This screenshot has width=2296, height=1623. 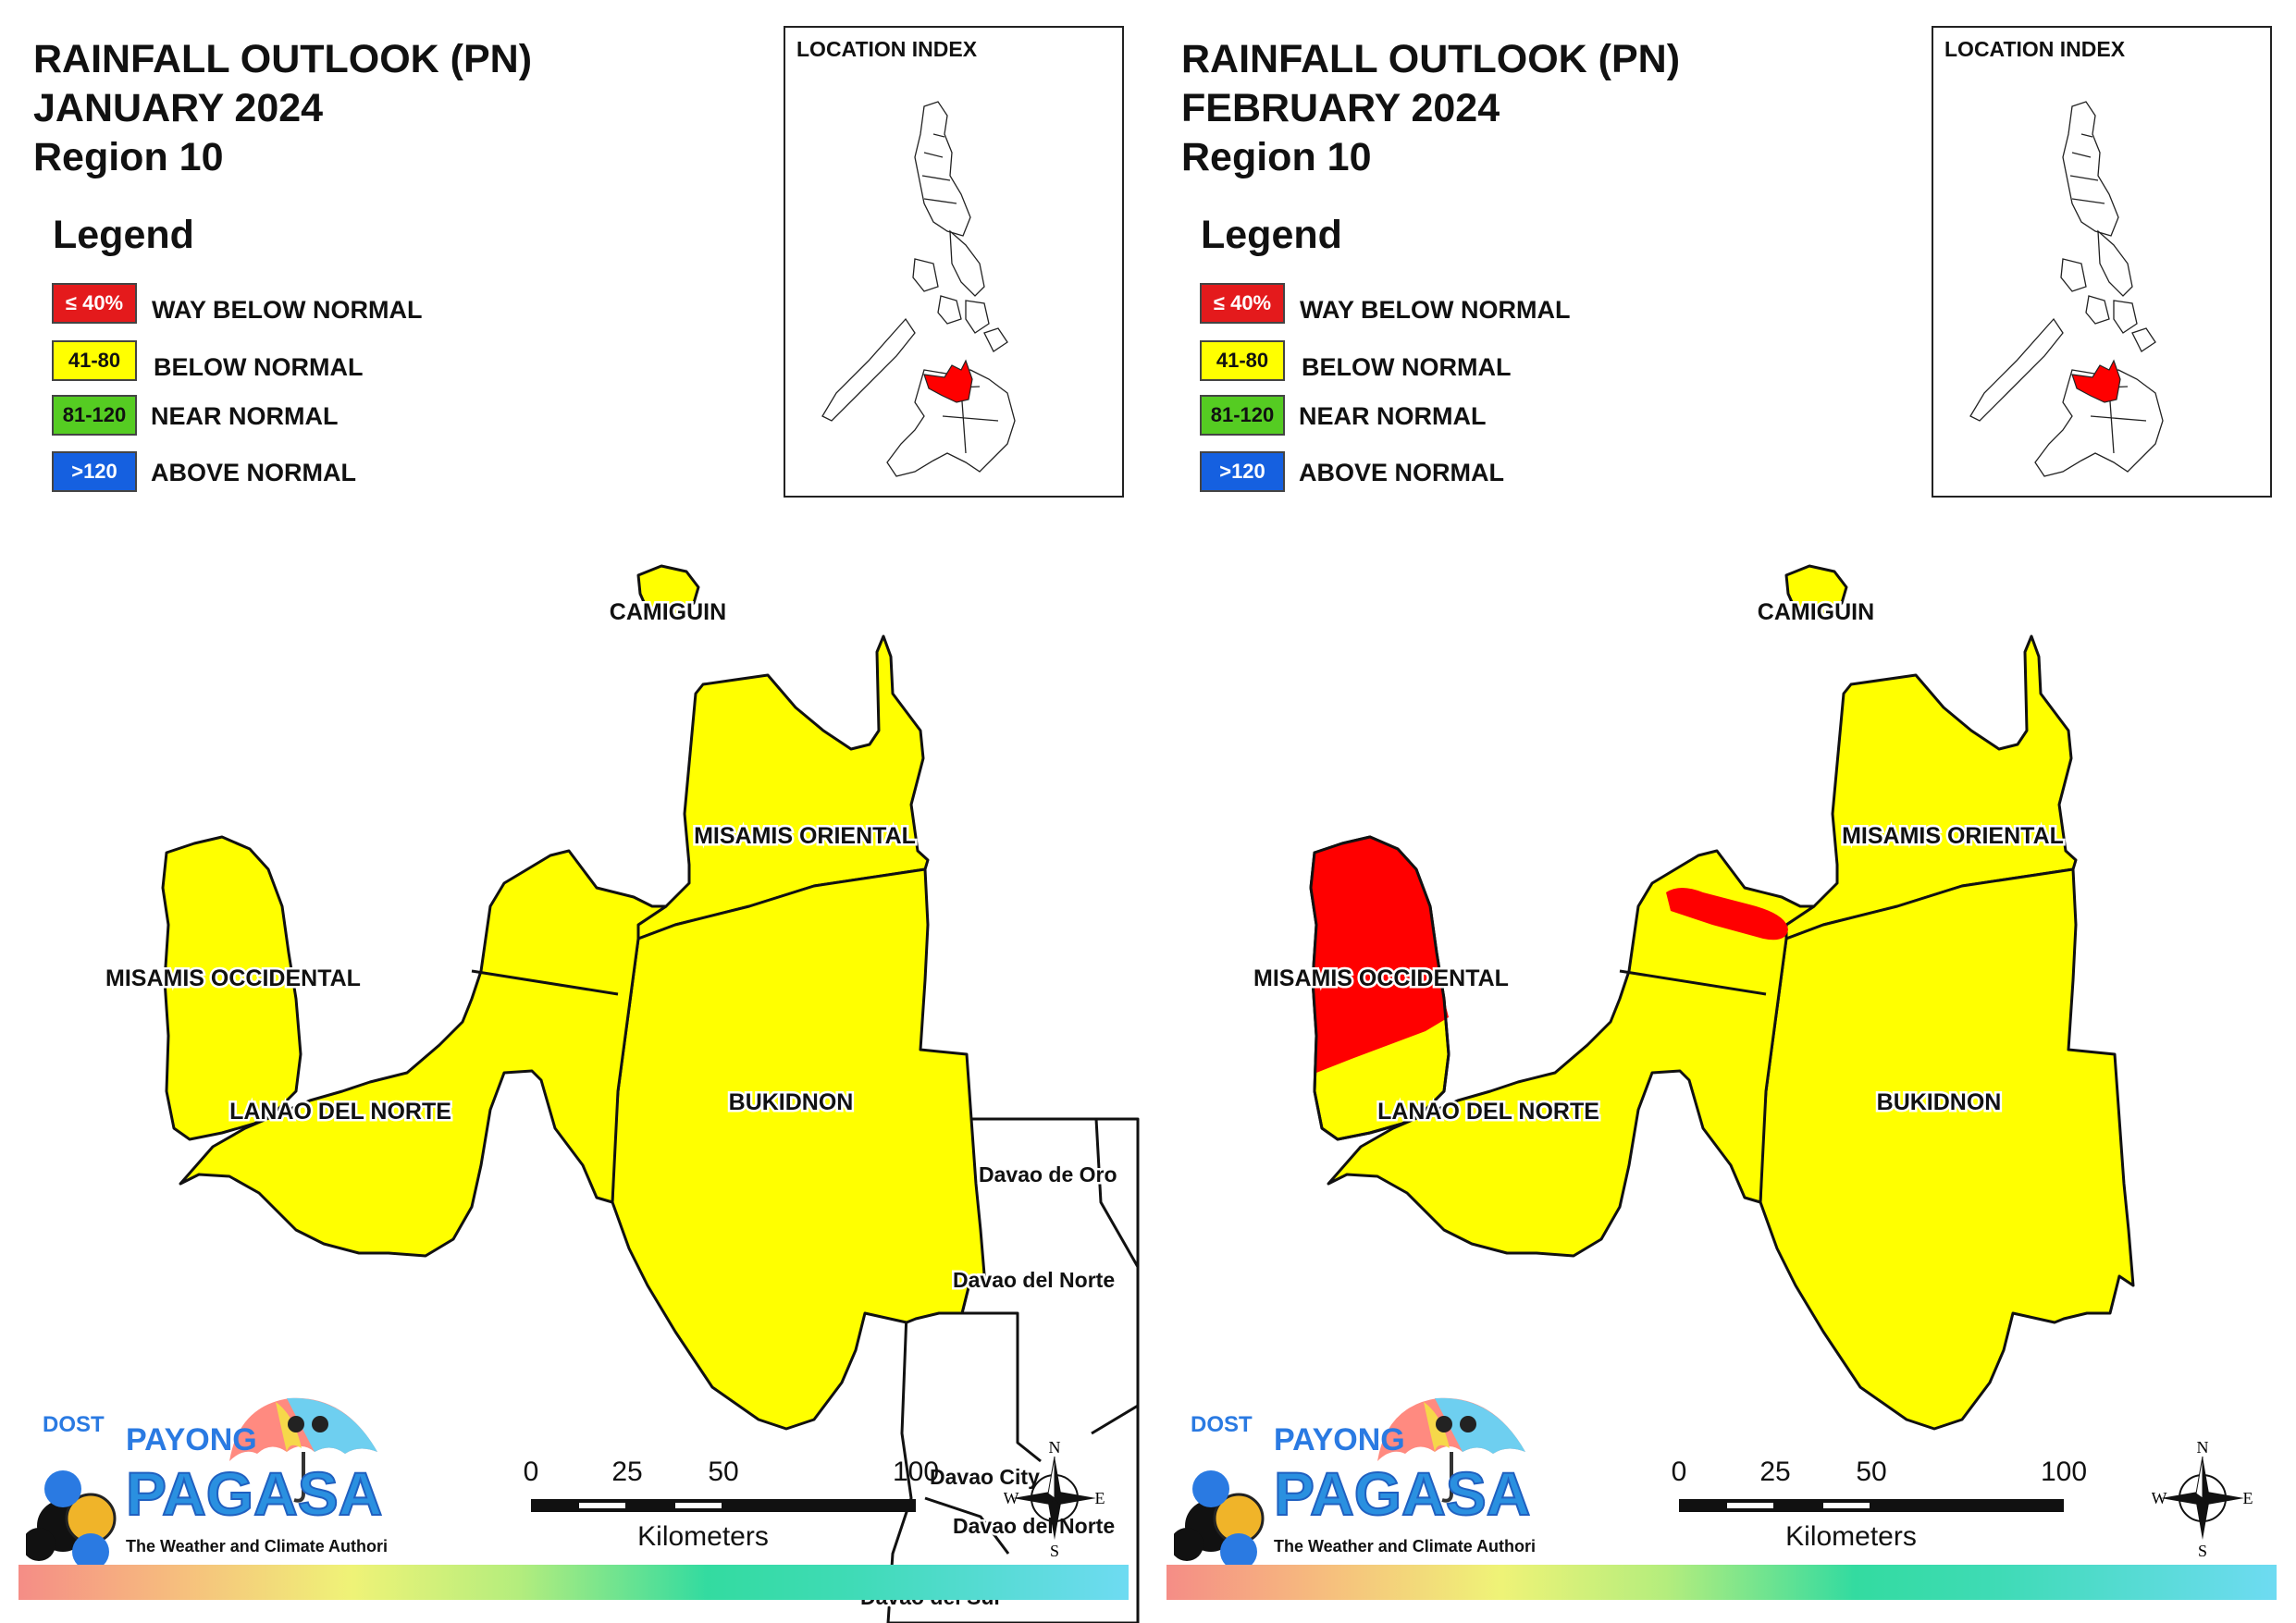 I want to click on label-davao-city: Davao City, so click(x=985, y=1477).